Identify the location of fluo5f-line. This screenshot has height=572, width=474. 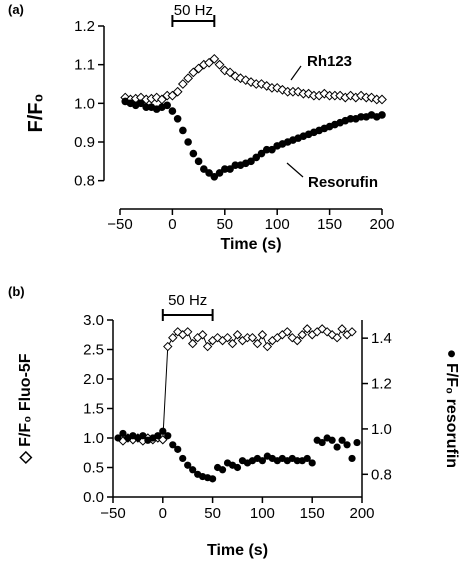
(237, 384).